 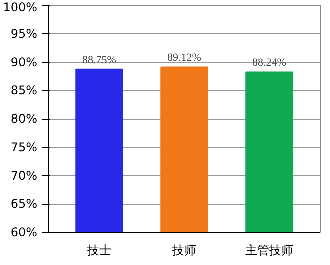 I want to click on y-tick-label: 85%, so click(x=24, y=91).